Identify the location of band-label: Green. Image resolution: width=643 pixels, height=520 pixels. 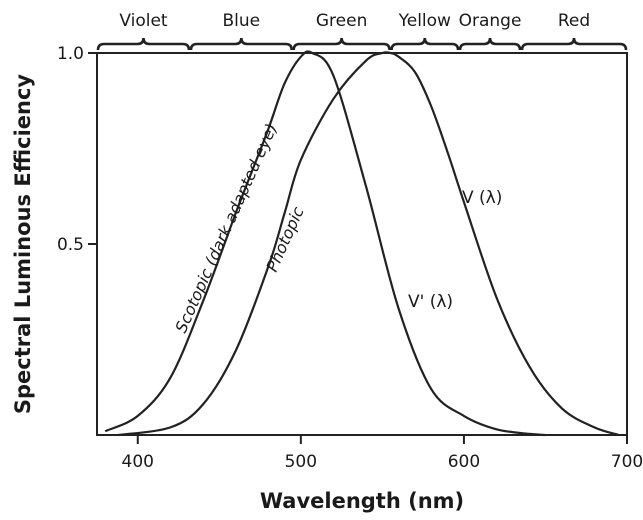
(341, 21).